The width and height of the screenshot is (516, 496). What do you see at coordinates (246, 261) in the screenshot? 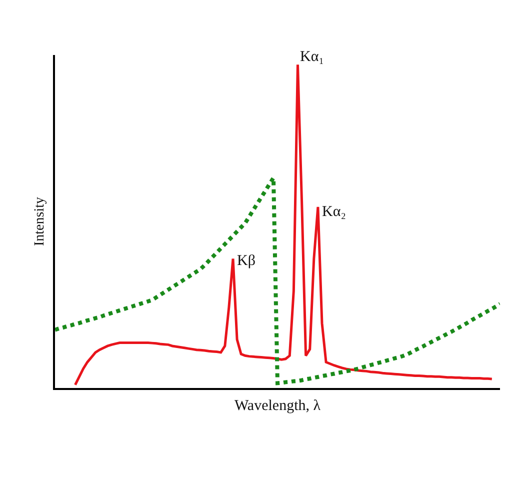
I see `annotation: Kβ` at bounding box center [246, 261].